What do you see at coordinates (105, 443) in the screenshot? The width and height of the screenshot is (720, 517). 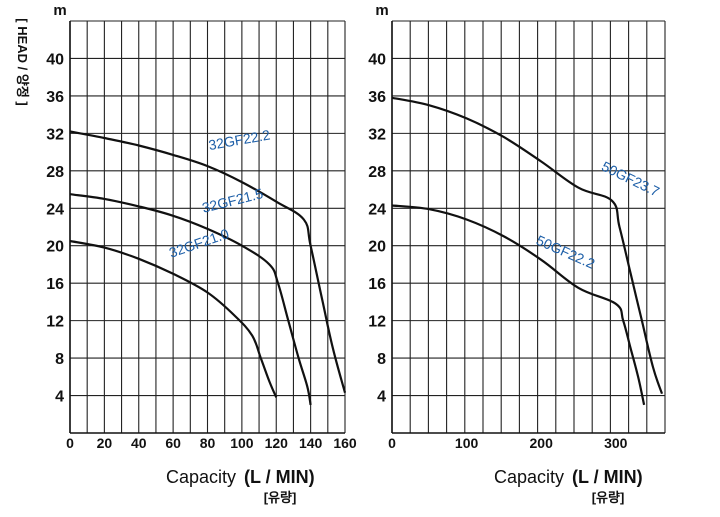 I see `x-tick-label: 20` at bounding box center [105, 443].